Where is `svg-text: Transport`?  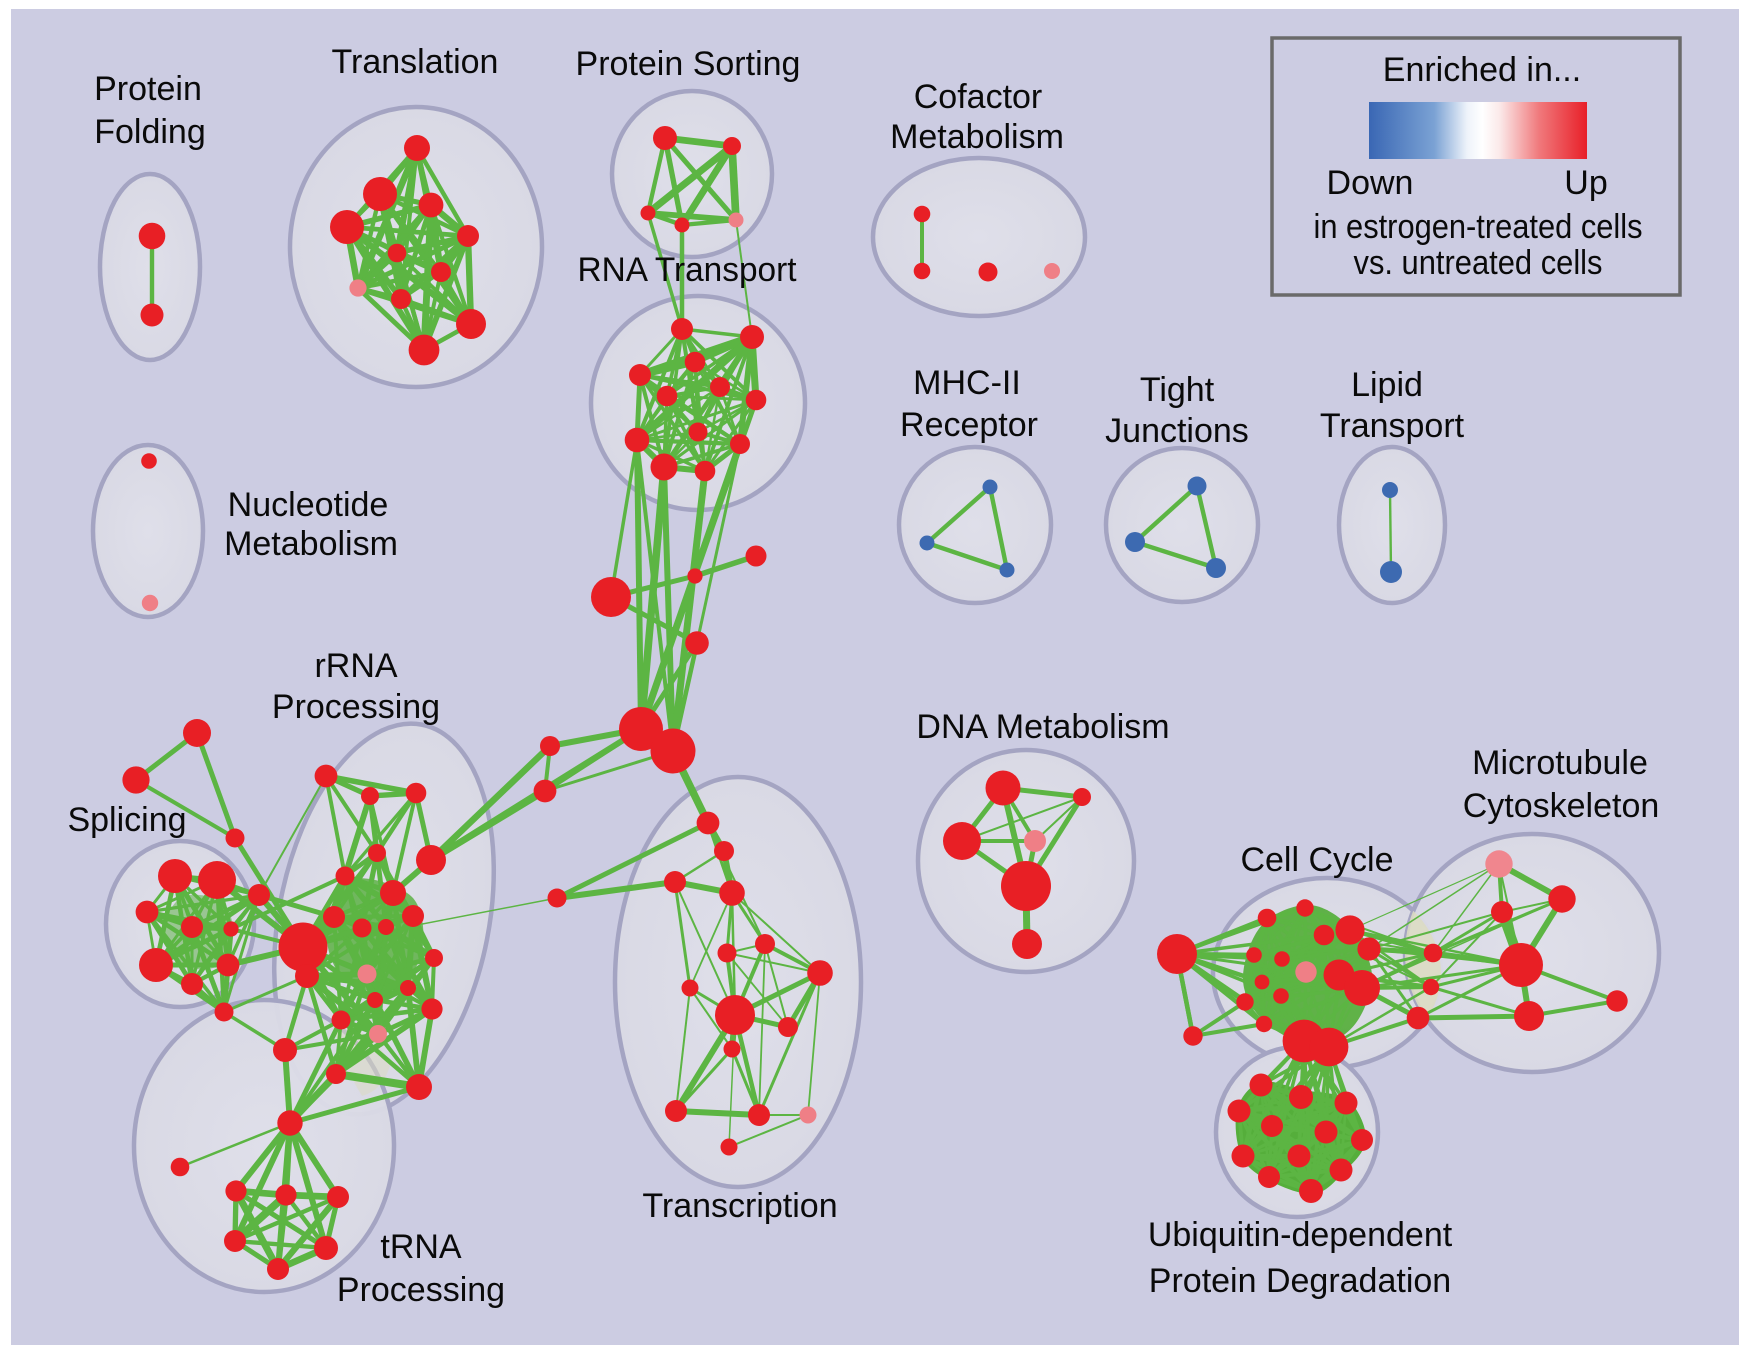
svg-text: Transport is located at coordinates (1392, 426).